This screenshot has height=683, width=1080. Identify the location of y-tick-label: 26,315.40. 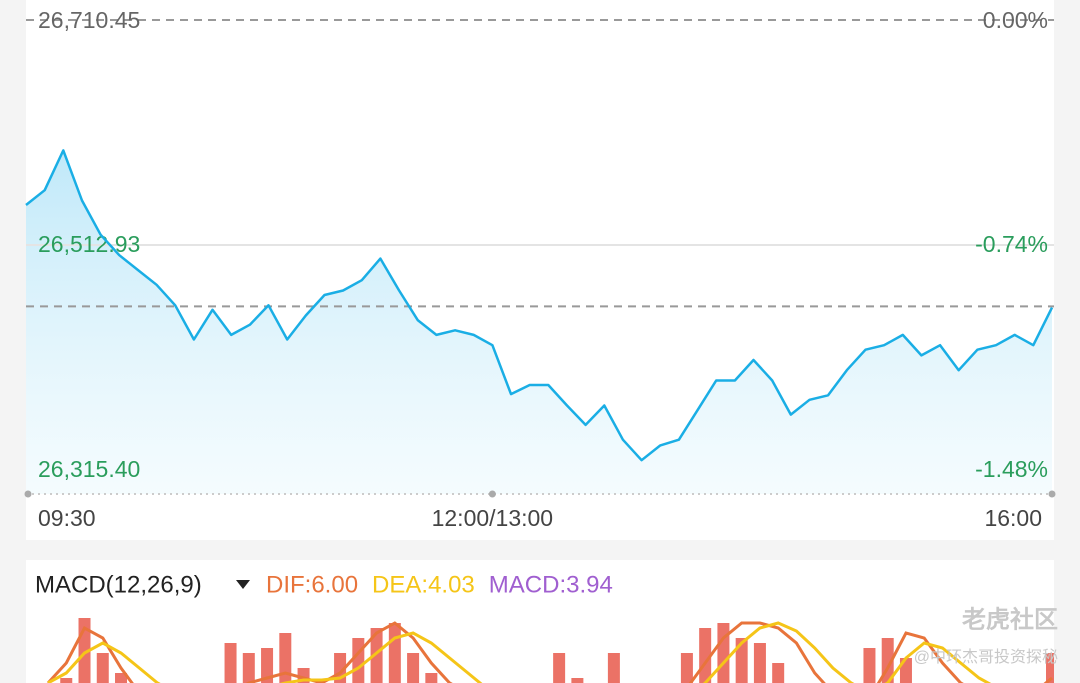
(89, 469).